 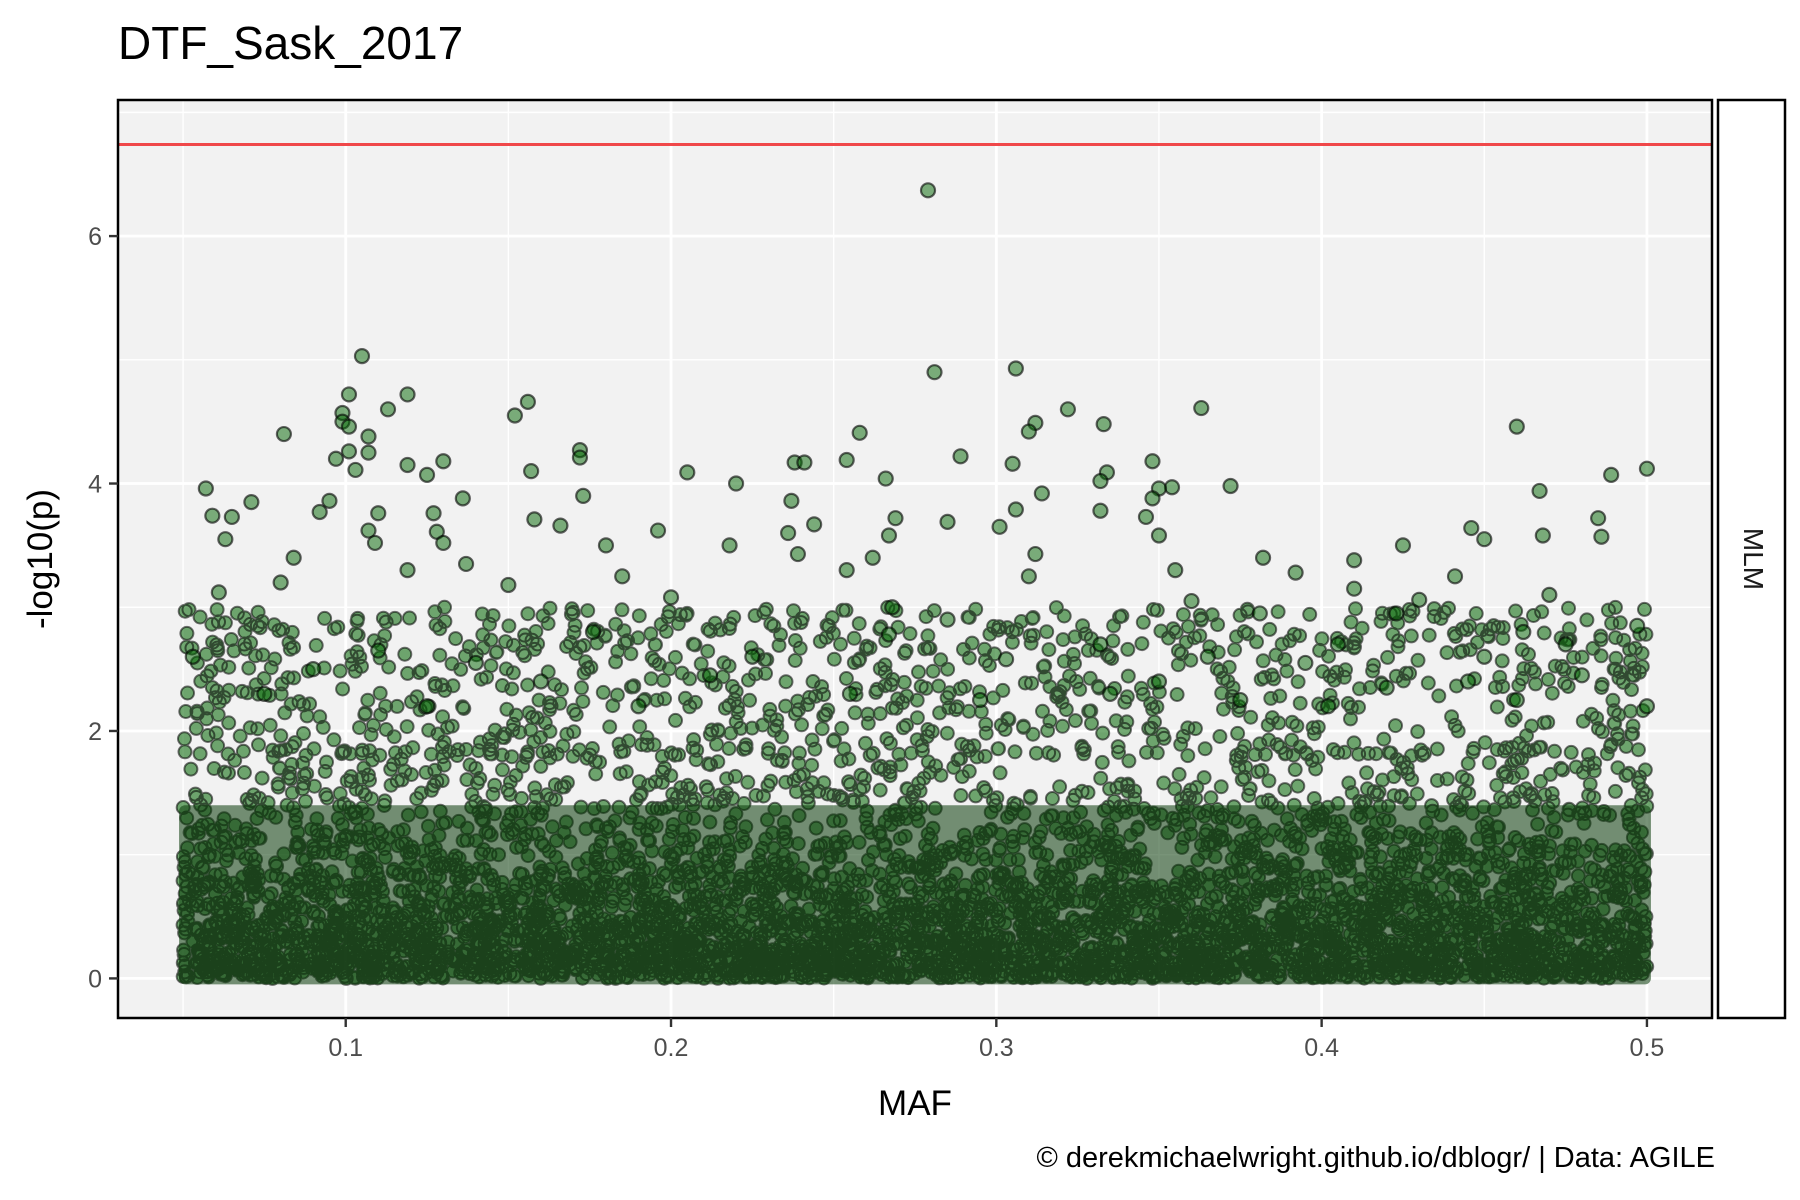 What do you see at coordinates (996, 1048) in the screenshot?
I see `x-tick-label: 0.3` at bounding box center [996, 1048].